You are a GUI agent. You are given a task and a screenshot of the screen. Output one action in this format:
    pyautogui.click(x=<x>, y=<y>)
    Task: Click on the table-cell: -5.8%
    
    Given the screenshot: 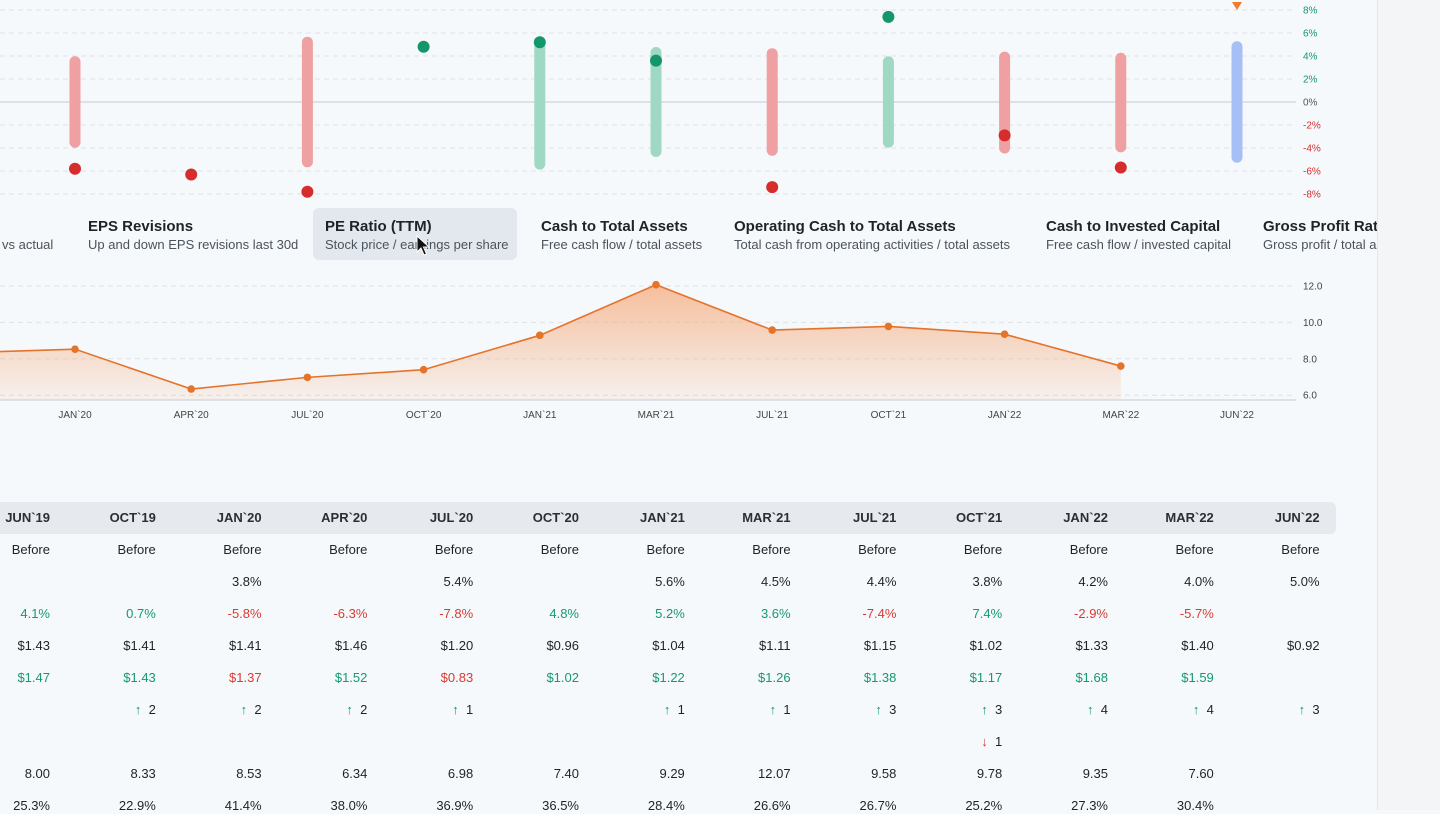 What is the action you would take?
    pyautogui.click(x=244, y=613)
    